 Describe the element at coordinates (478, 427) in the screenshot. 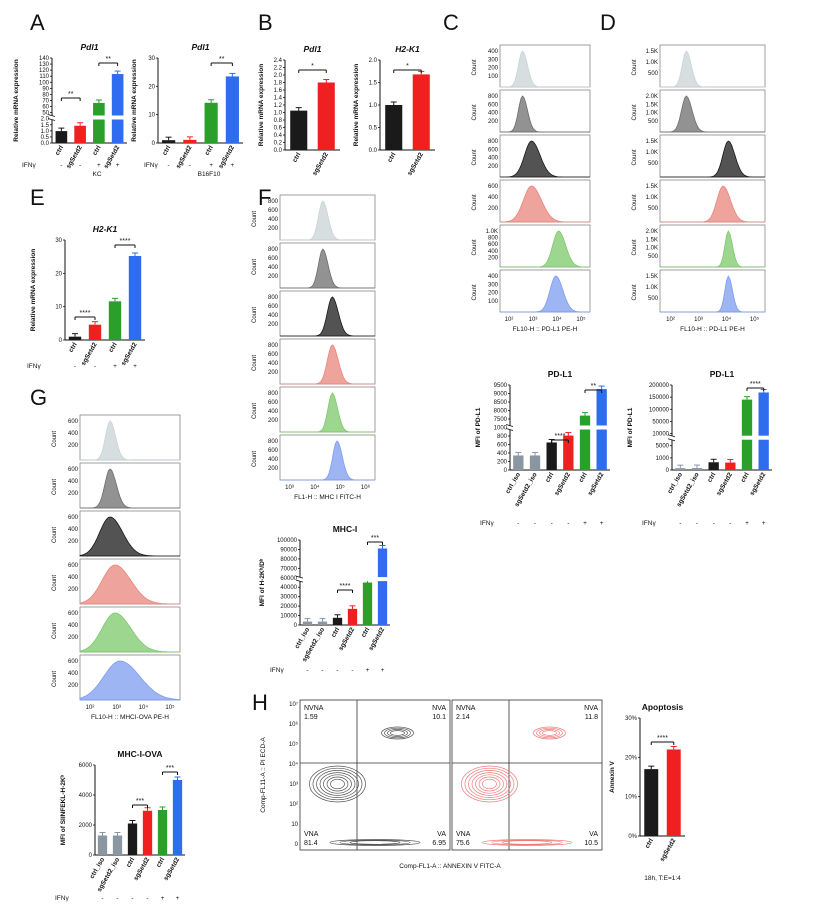

I see `y-axis-label: MFI of PD-L1` at that location.